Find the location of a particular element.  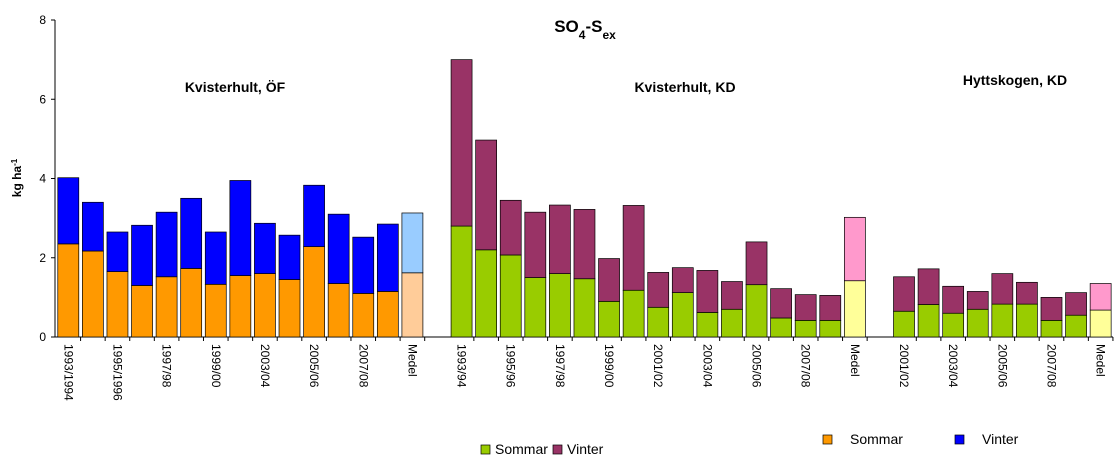

group-label: Kvisterhult, KD is located at coordinates (684, 87).